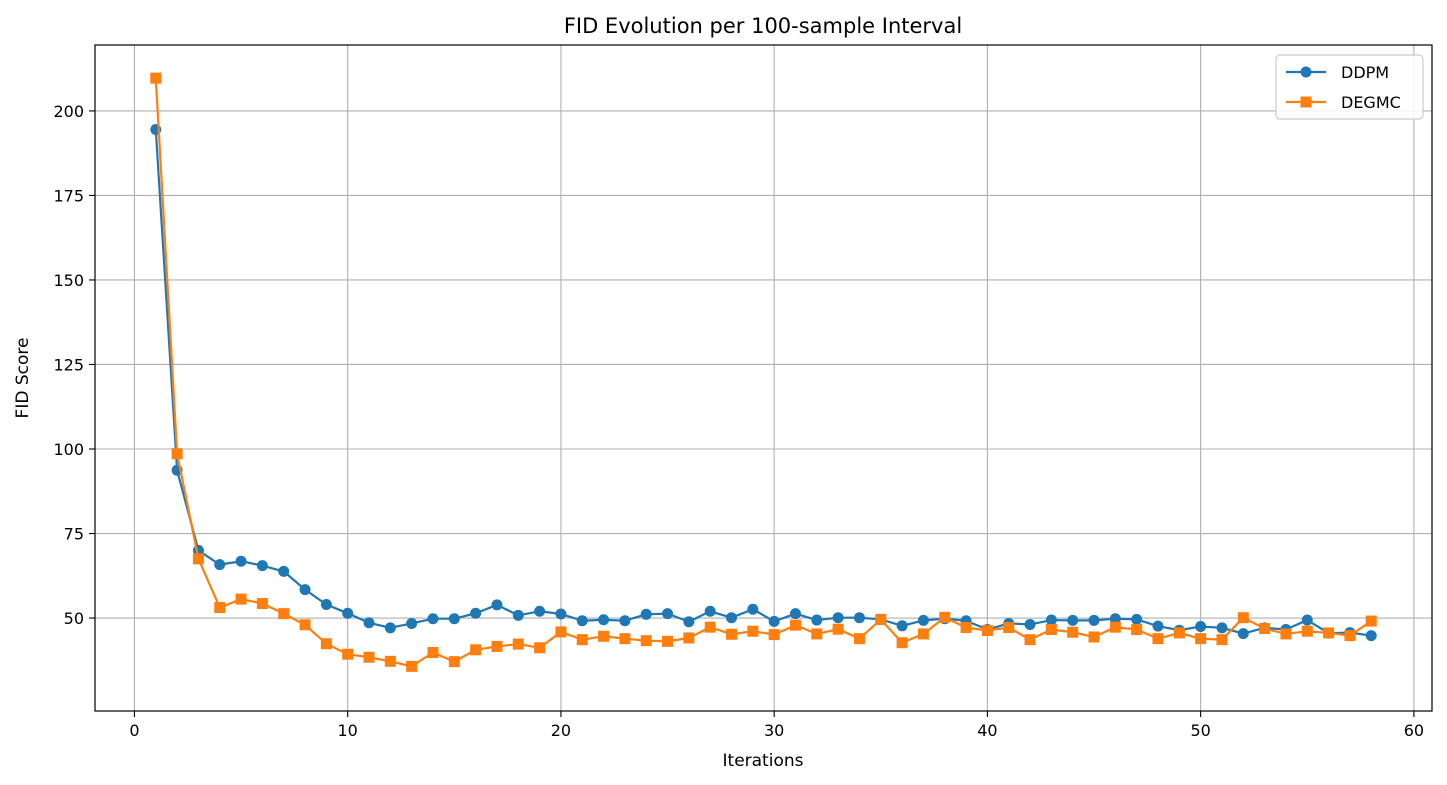 The width and height of the screenshot is (1447, 785). I want to click on x-tick-label: 0, so click(134, 730).